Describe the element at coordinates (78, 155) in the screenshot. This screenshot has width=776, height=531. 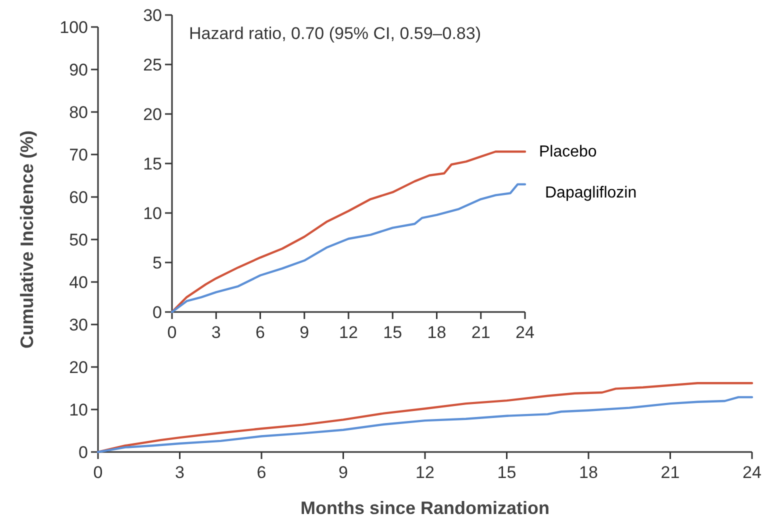
I see `y-tick-label: 70` at that location.